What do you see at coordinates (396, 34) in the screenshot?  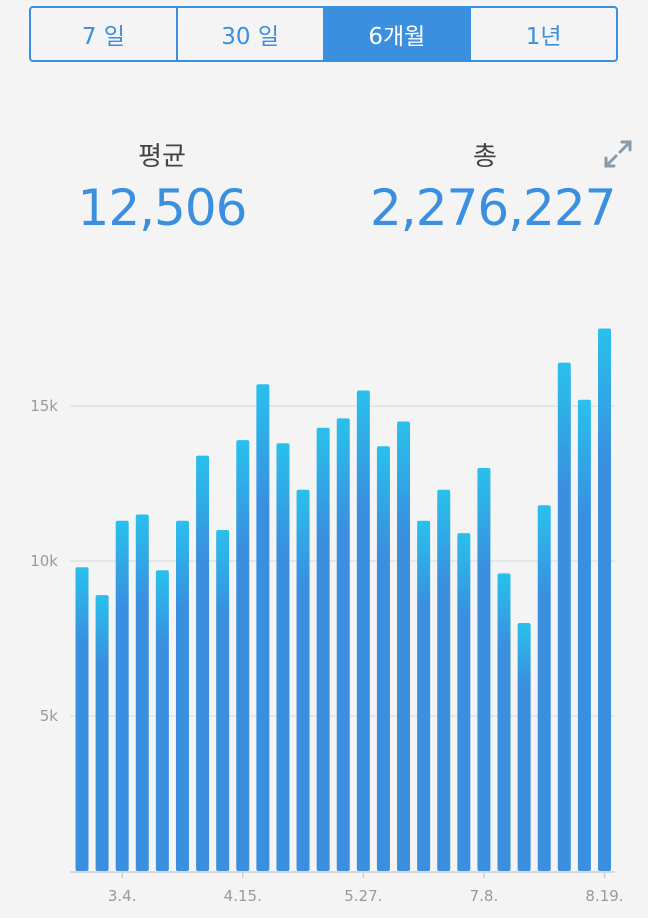 I see `tab-6-months: 6개월` at bounding box center [396, 34].